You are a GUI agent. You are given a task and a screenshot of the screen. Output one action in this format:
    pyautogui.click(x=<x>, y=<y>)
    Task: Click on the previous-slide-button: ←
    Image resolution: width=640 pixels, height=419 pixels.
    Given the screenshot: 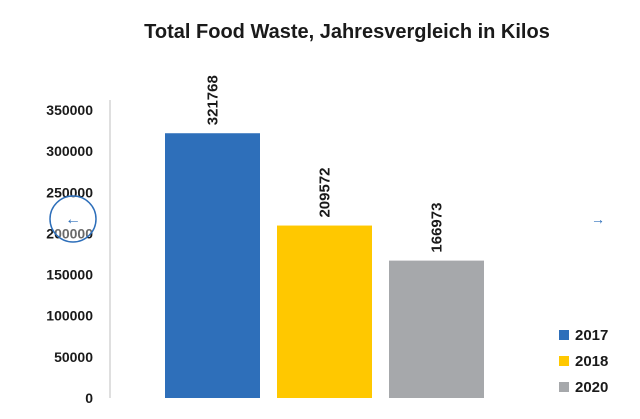 What is the action you would take?
    pyautogui.click(x=73, y=219)
    